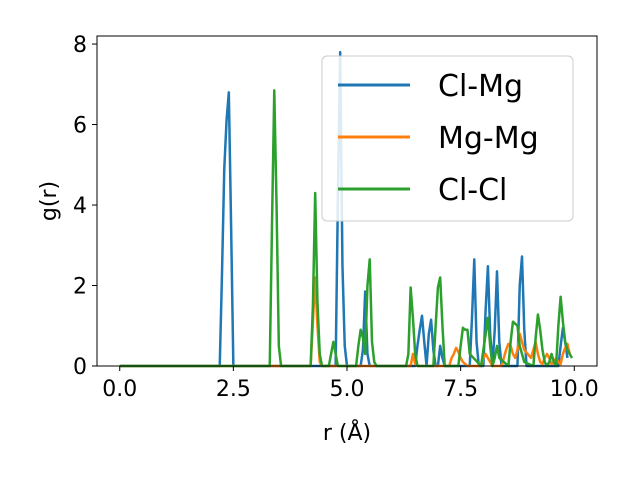 Image resolution: width=640 pixels, height=480 pixels. I want to click on y-tick-label: 2, so click(80, 287).